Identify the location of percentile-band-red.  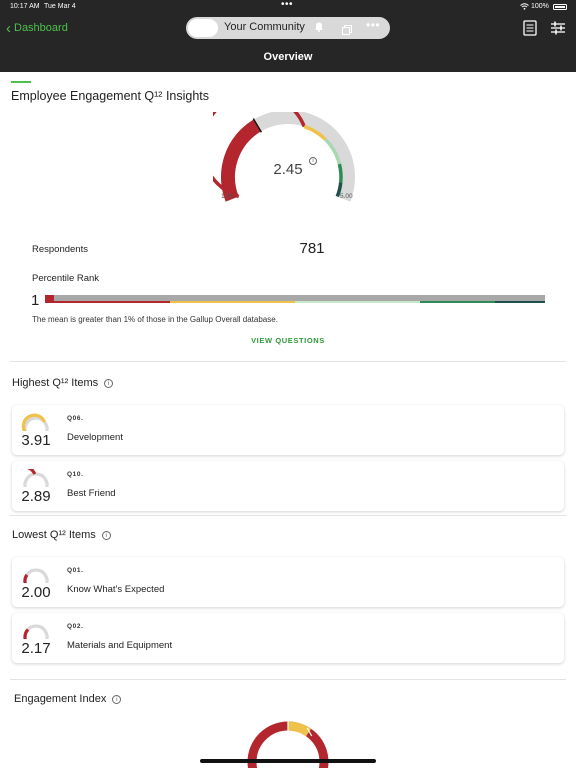
(107, 302).